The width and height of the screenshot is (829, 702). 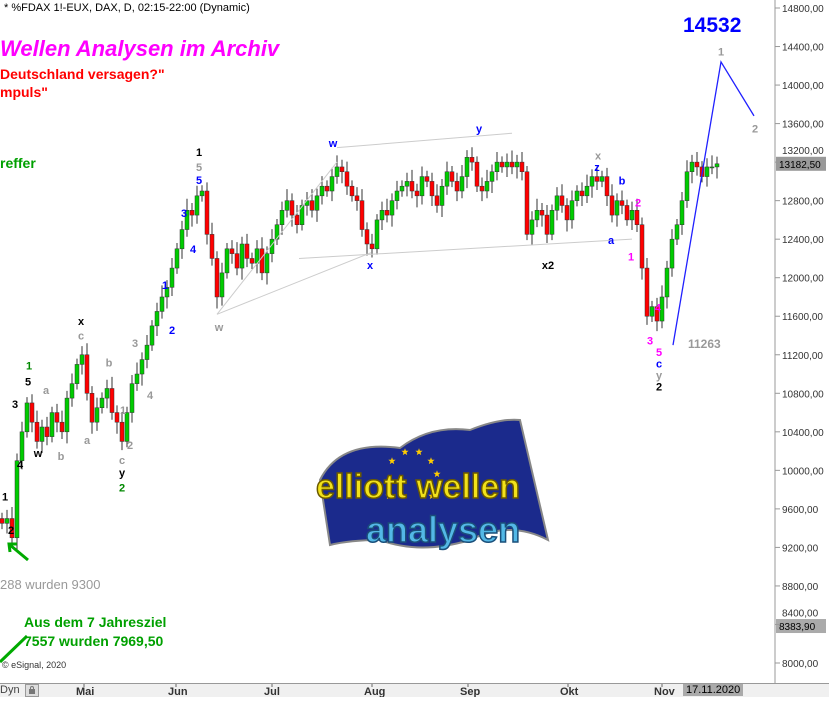 What do you see at coordinates (85, 691) in the screenshot?
I see `x-tick-label: Mai` at bounding box center [85, 691].